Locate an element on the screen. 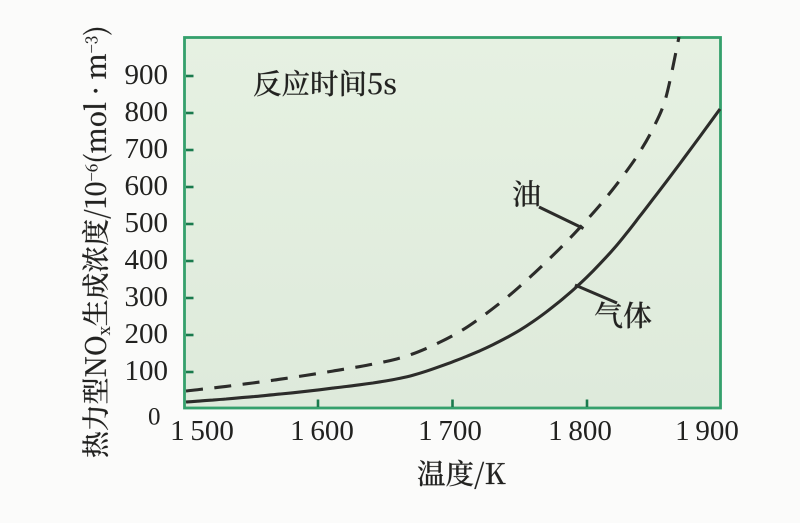 The width and height of the screenshot is (800, 523). svg-text: 1 900 is located at coordinates (707, 431).